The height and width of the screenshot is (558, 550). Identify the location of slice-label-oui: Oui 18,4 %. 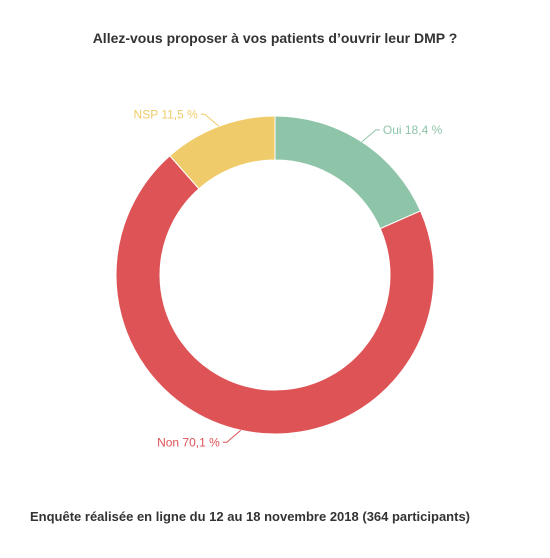
(413, 130).